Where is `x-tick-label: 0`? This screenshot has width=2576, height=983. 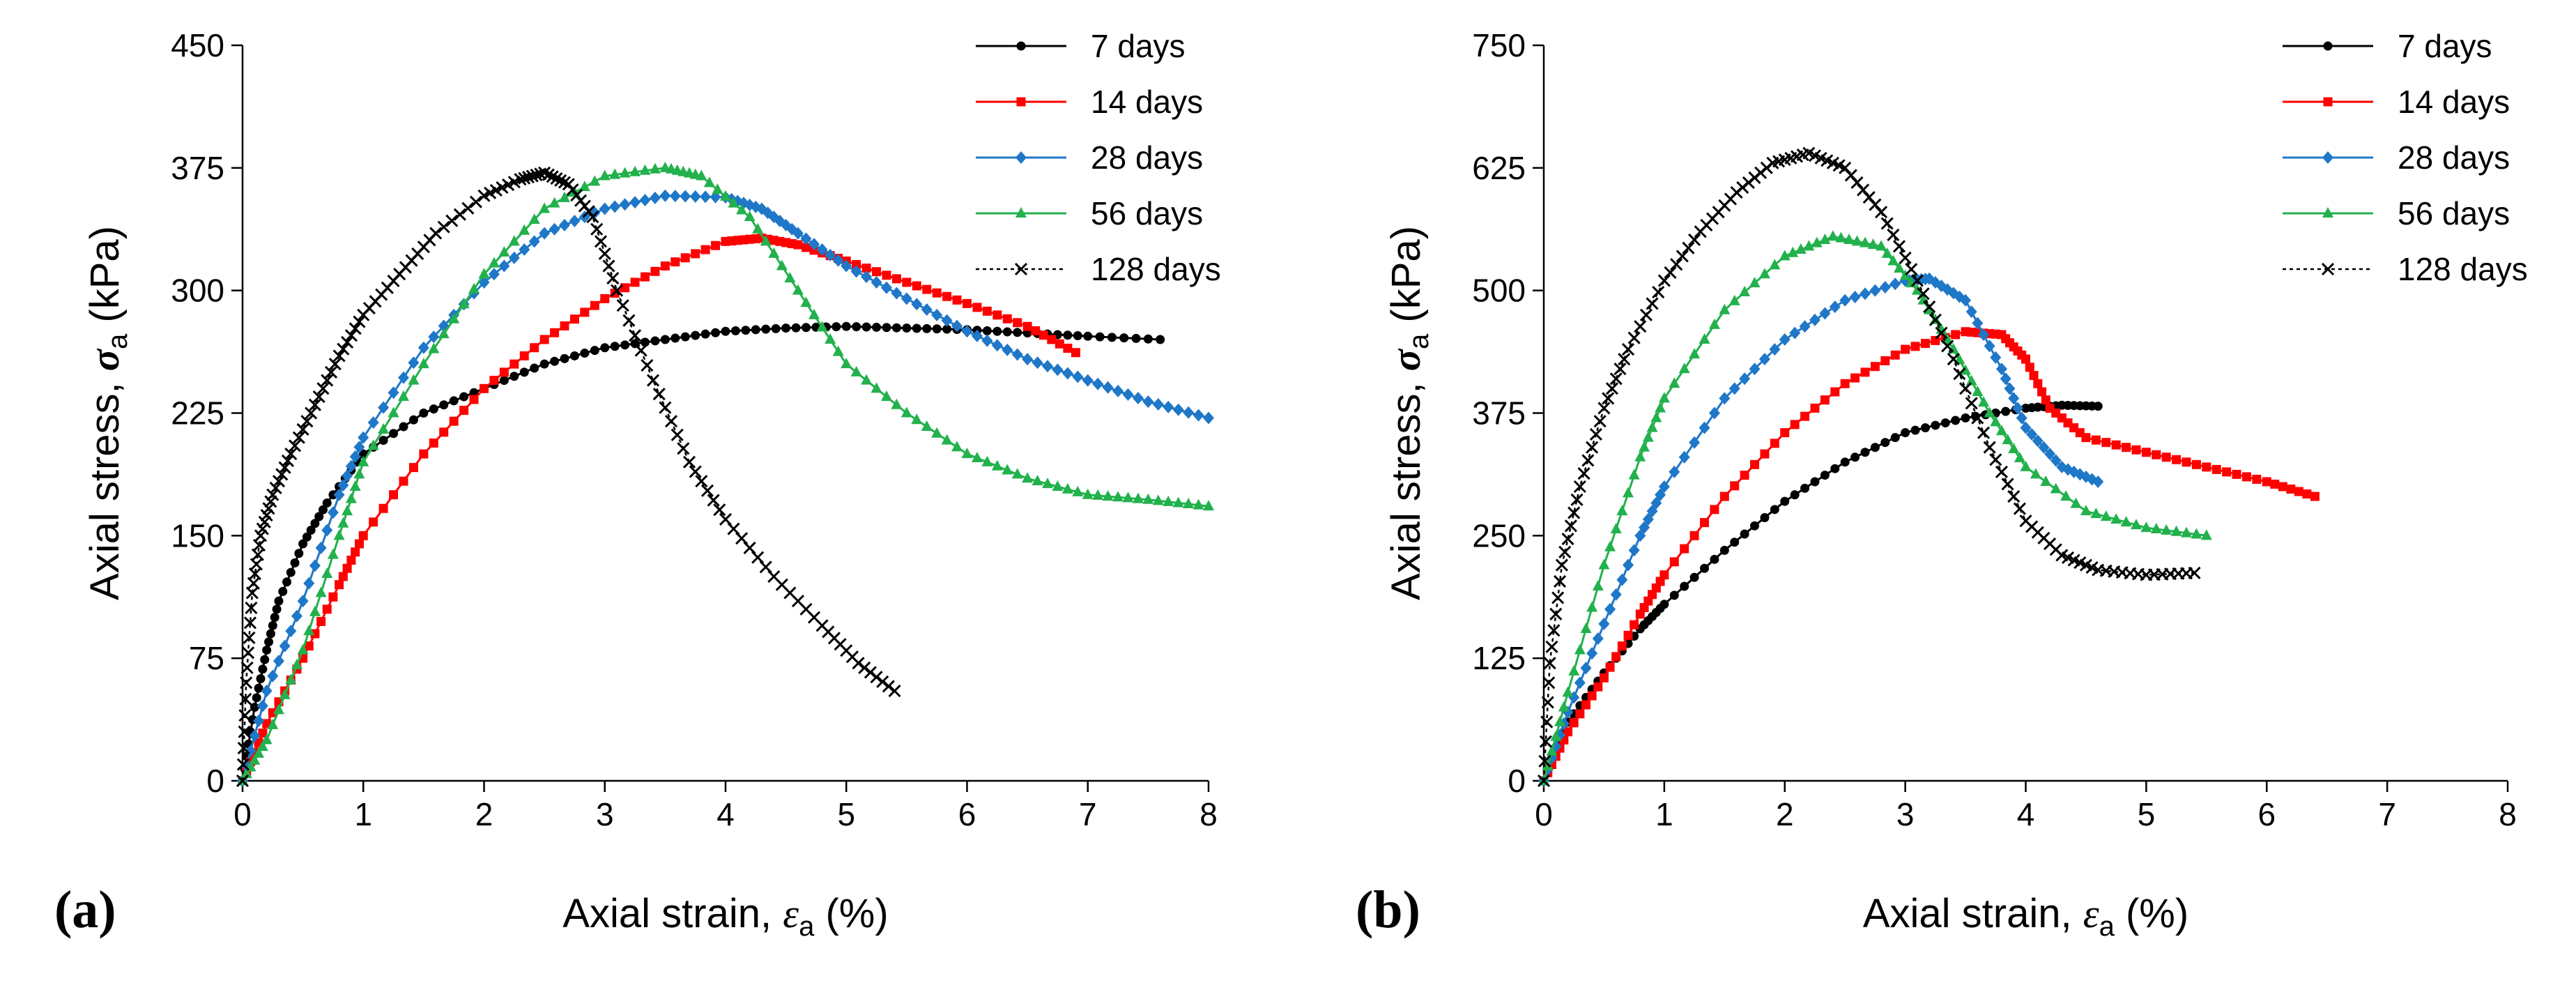
x-tick-label: 0 is located at coordinates (242, 814).